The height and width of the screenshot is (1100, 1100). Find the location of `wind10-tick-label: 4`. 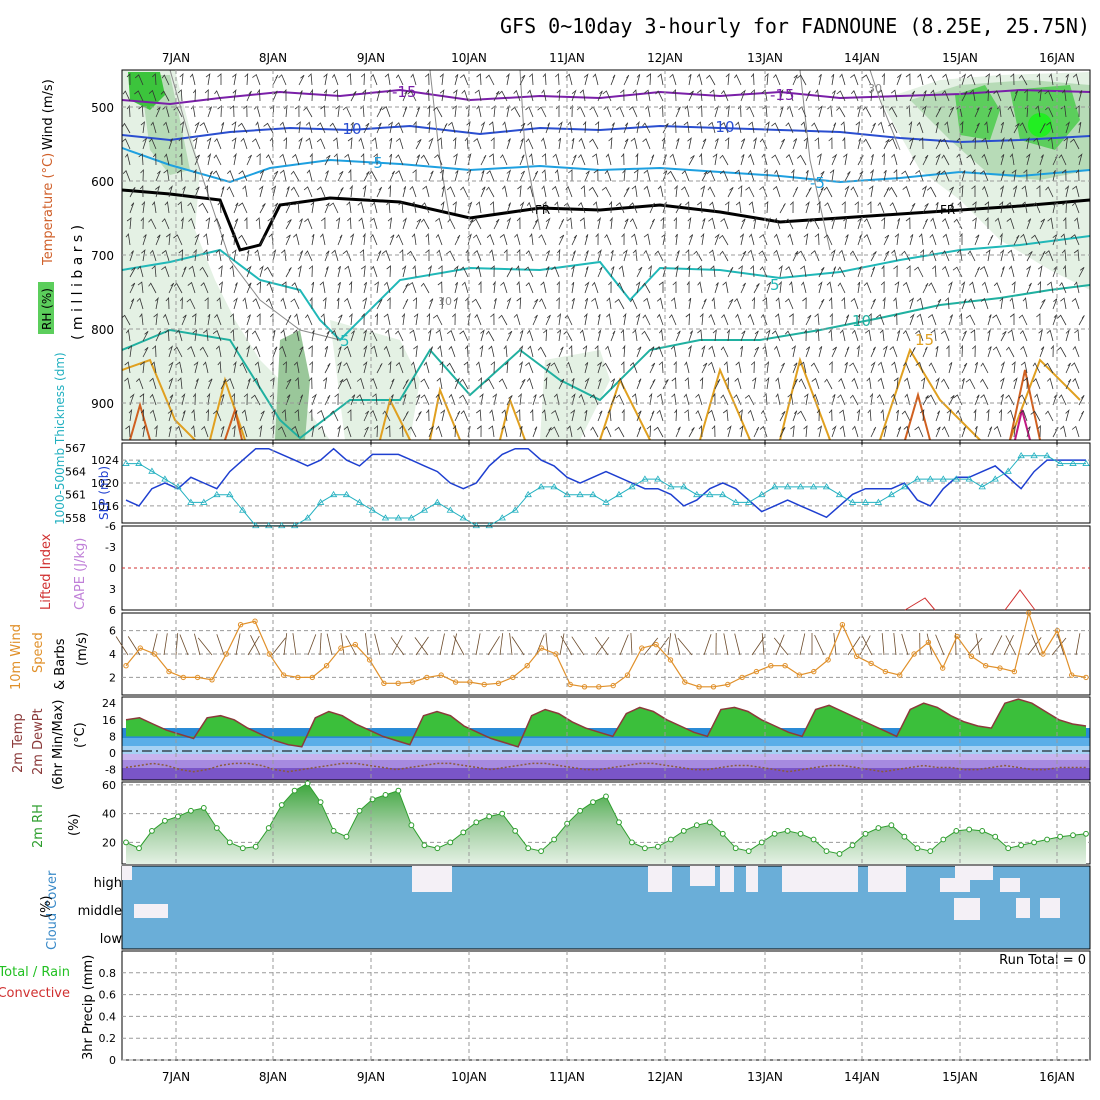

wind10-tick-label: 4 is located at coordinates (112, 654).